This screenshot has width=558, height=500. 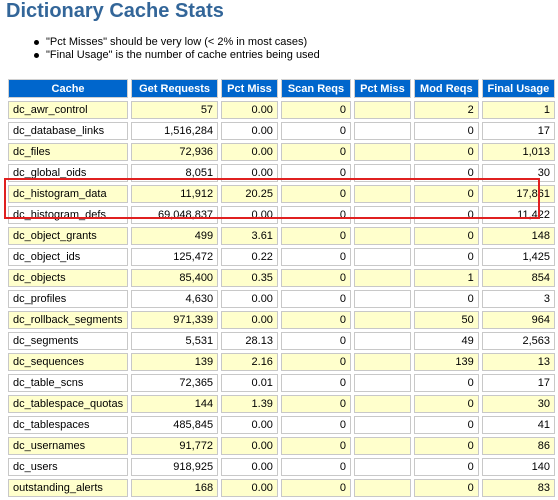 What do you see at coordinates (175, 110) in the screenshot?
I see `cell-get-requests: 57` at bounding box center [175, 110].